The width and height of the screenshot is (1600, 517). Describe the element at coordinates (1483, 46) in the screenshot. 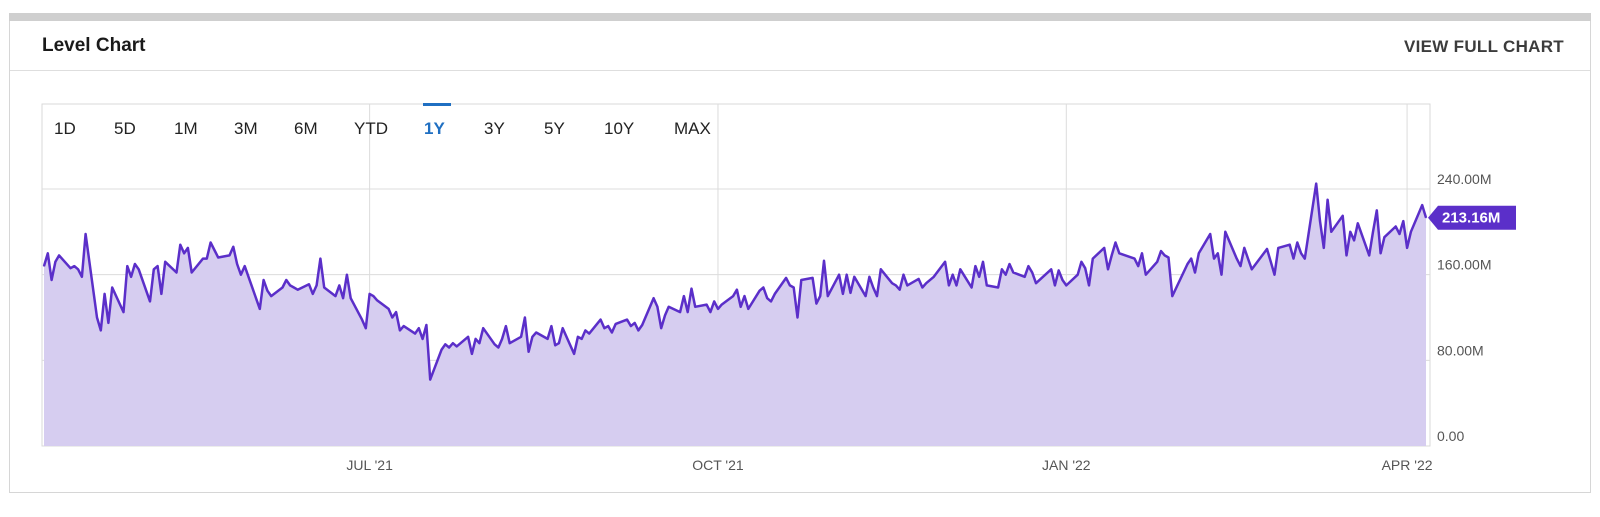

I see `view-full-chart-link: VIEW FULL CHART` at that location.